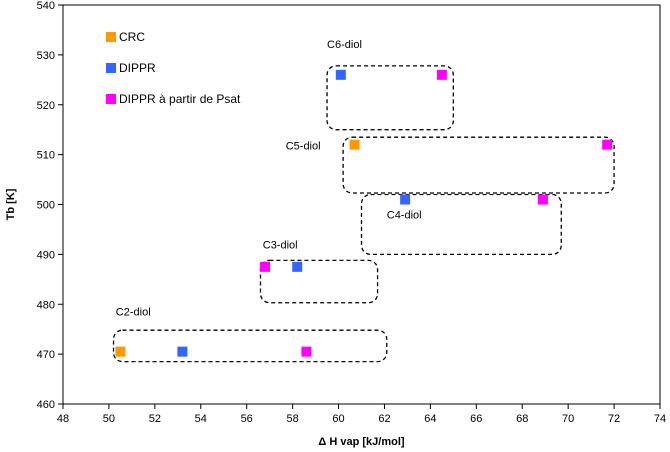 The height and width of the screenshot is (452, 670). What do you see at coordinates (46, 106) in the screenshot?
I see `y-tick-label: 520` at bounding box center [46, 106].